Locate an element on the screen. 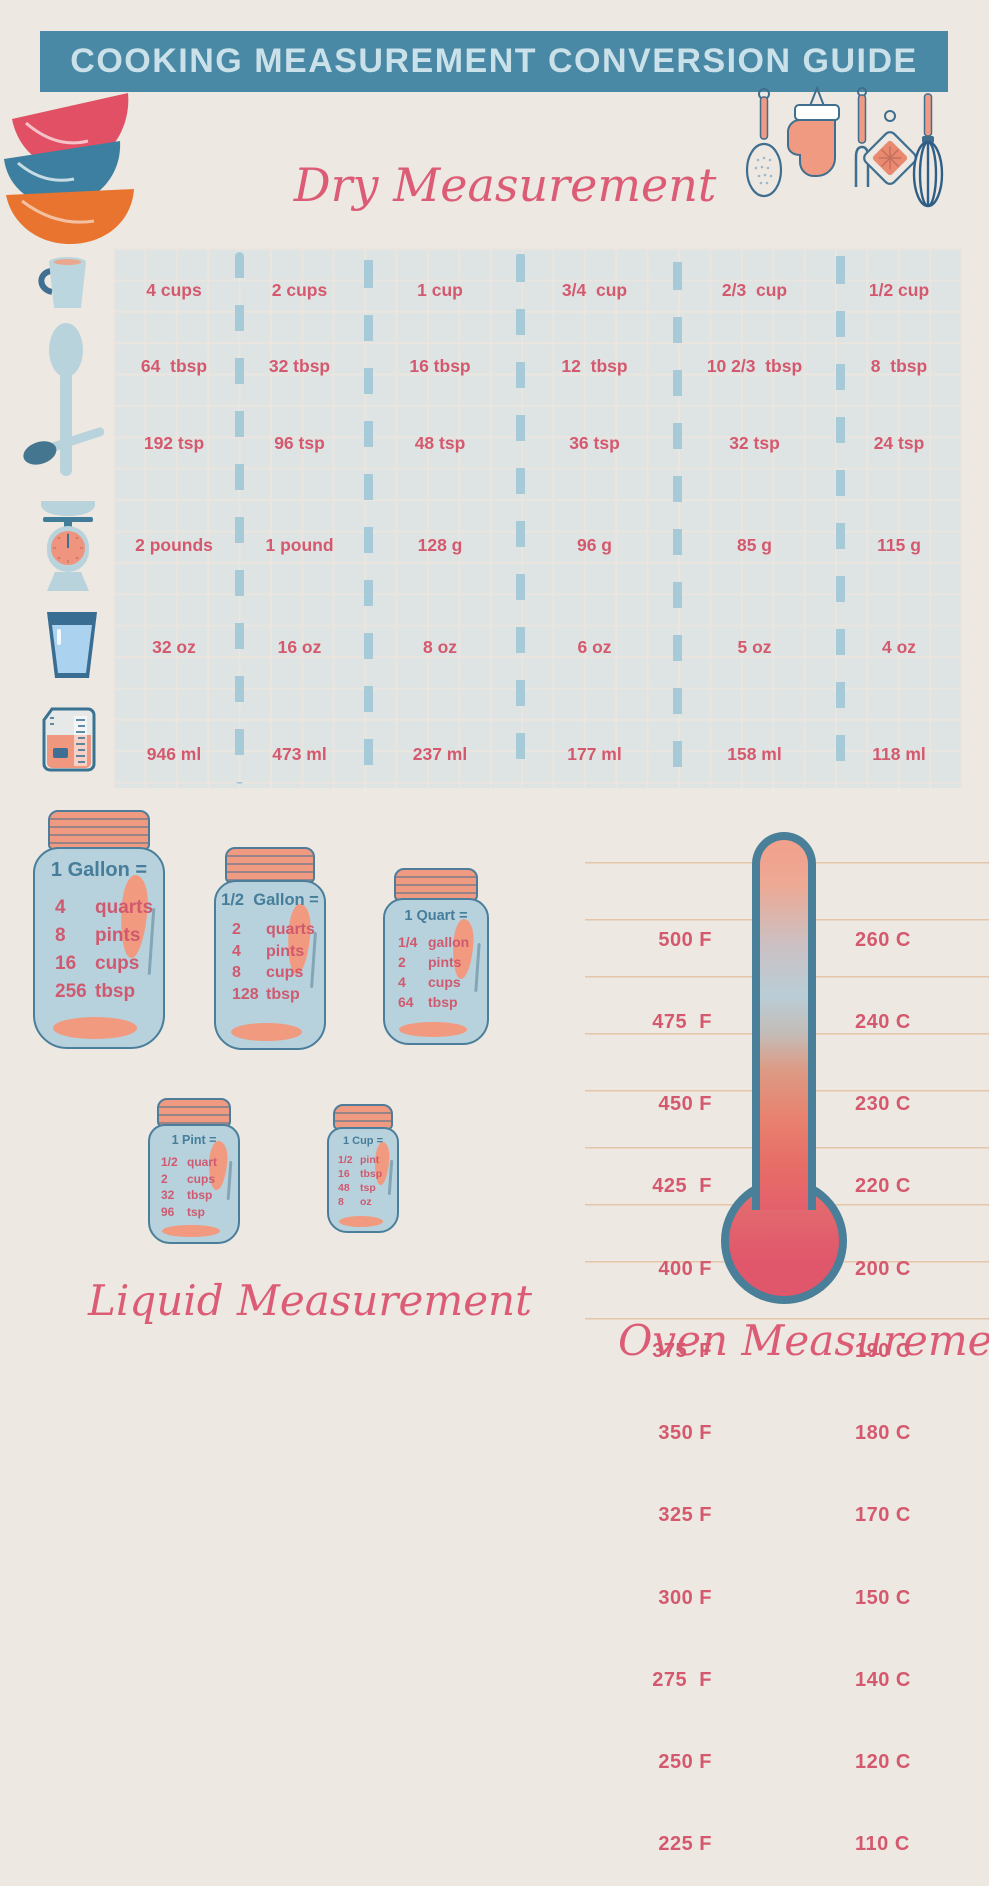  jar-conversion: 1/2 quart is located at coordinates (189, 1162).